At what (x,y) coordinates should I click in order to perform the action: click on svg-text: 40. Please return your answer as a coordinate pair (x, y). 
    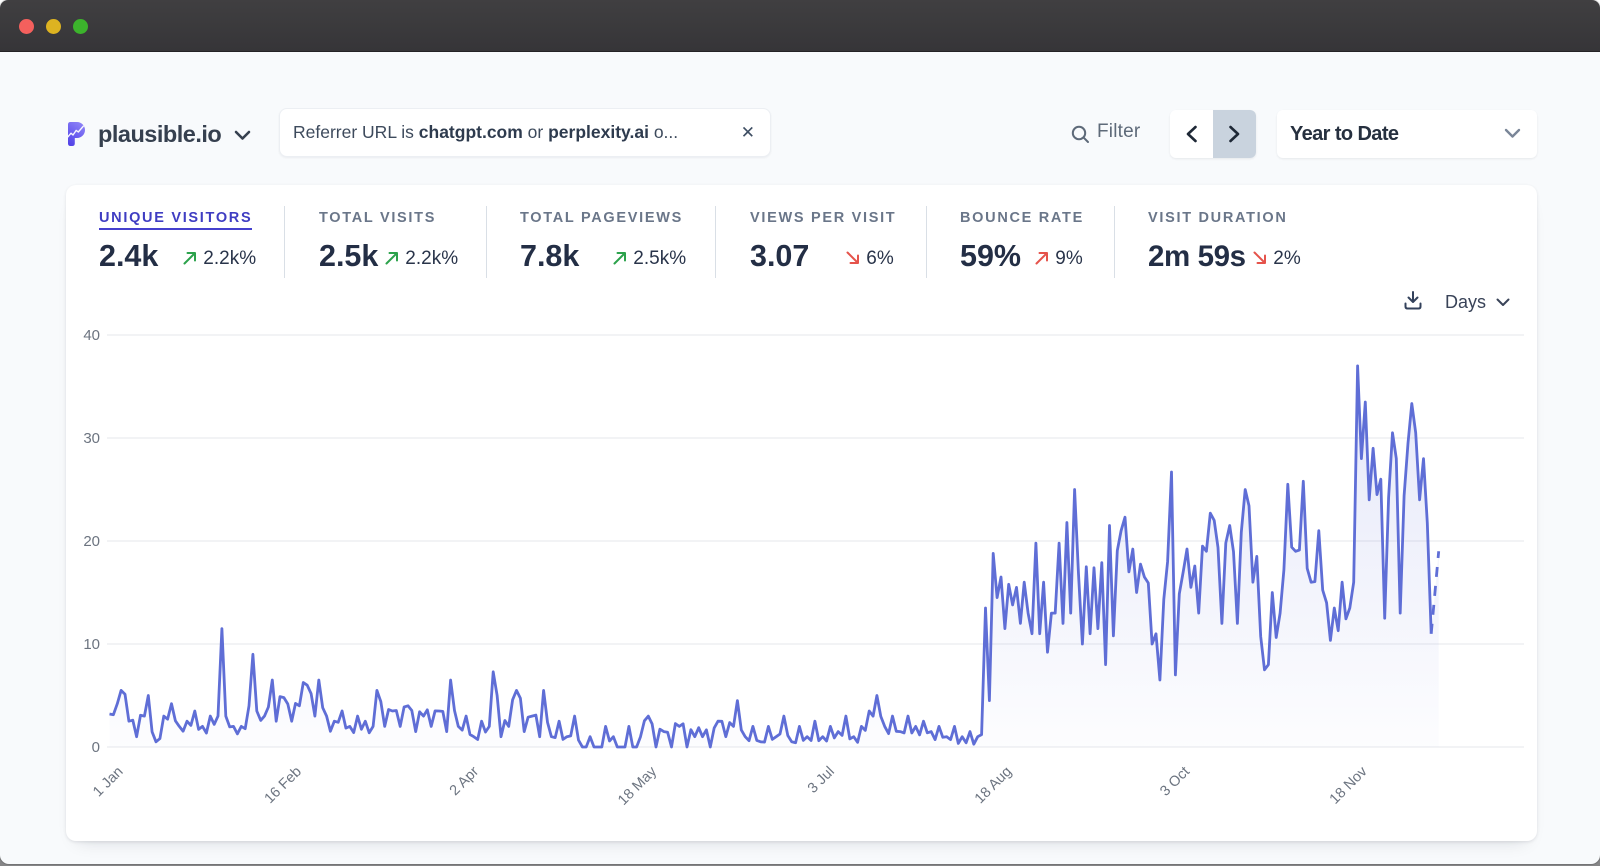
    Looking at the image, I should click on (91, 335).